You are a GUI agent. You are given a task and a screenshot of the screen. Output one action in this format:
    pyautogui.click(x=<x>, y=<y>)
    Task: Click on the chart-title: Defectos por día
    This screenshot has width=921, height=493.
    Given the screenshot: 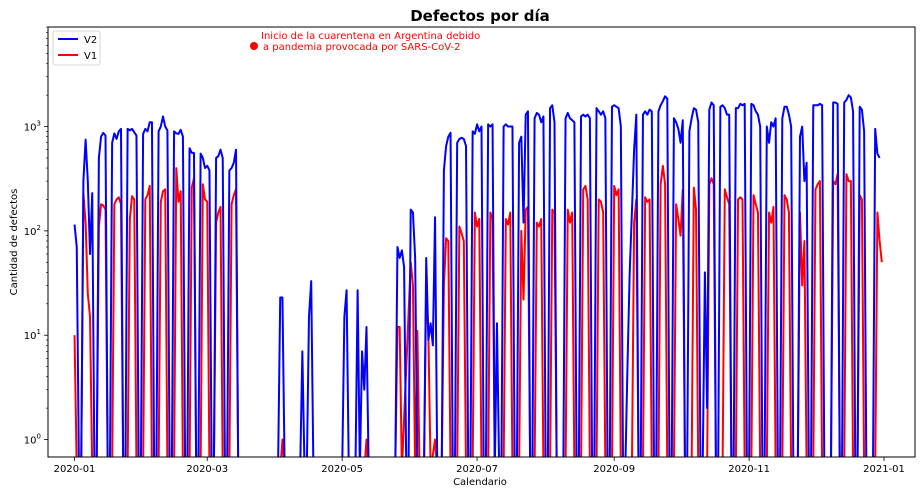 What is the action you would take?
    pyautogui.click(x=480, y=16)
    